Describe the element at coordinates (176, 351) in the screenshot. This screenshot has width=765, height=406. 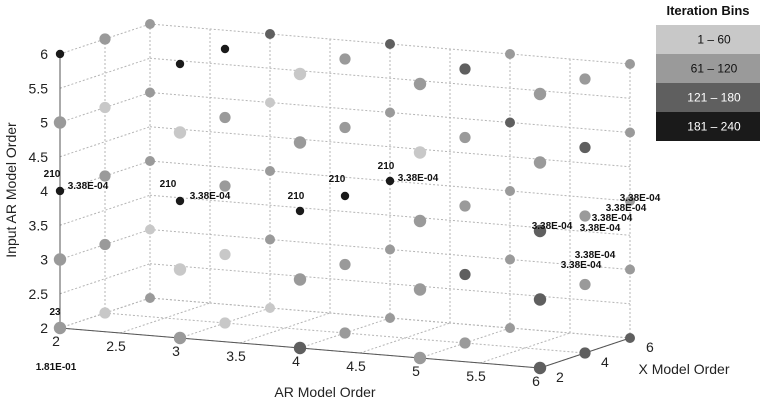
I see `x-tick-label: 3` at that location.